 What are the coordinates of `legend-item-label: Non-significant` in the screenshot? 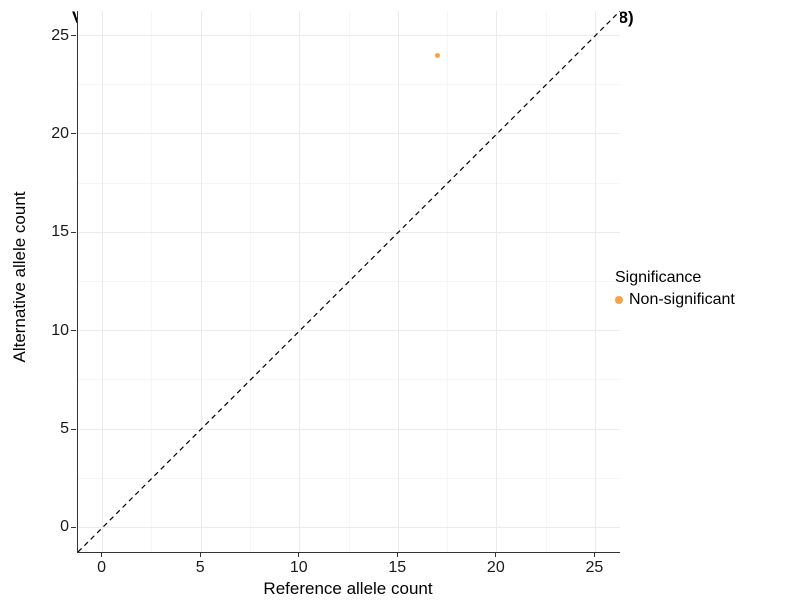 It's located at (682, 299).